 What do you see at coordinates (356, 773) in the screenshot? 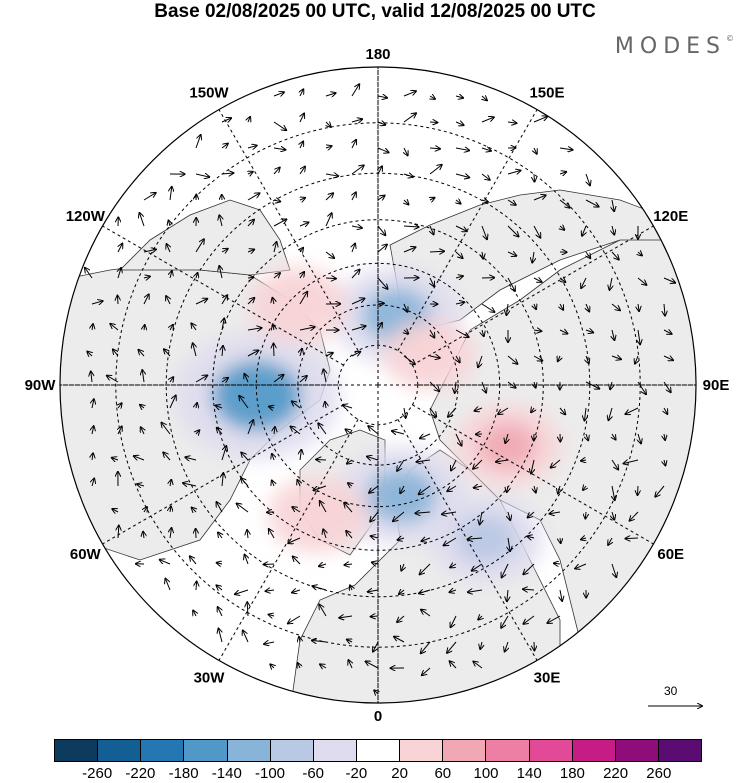
I see `colorbar-tick-label: -20` at bounding box center [356, 773].